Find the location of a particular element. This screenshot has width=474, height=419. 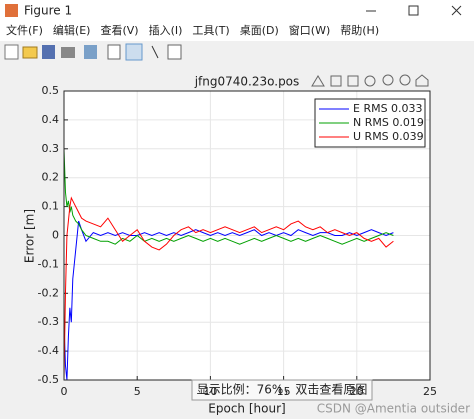

menu-bar is located at coordinates (237, 31).